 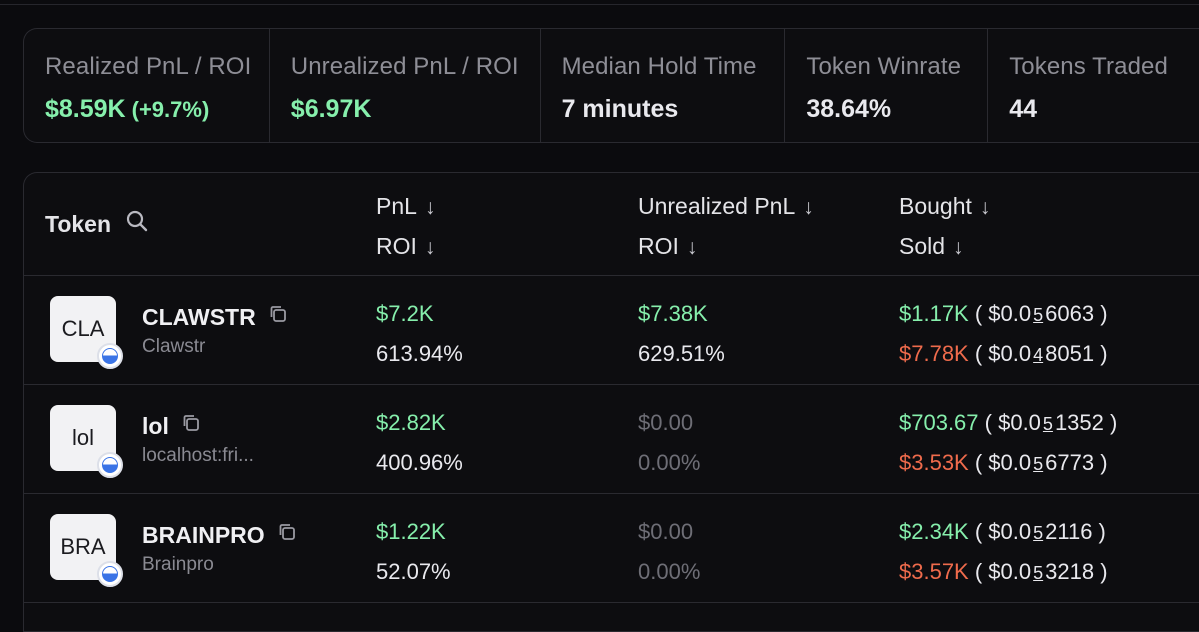 I want to click on pnl-header-label: PnL, so click(x=396, y=206).